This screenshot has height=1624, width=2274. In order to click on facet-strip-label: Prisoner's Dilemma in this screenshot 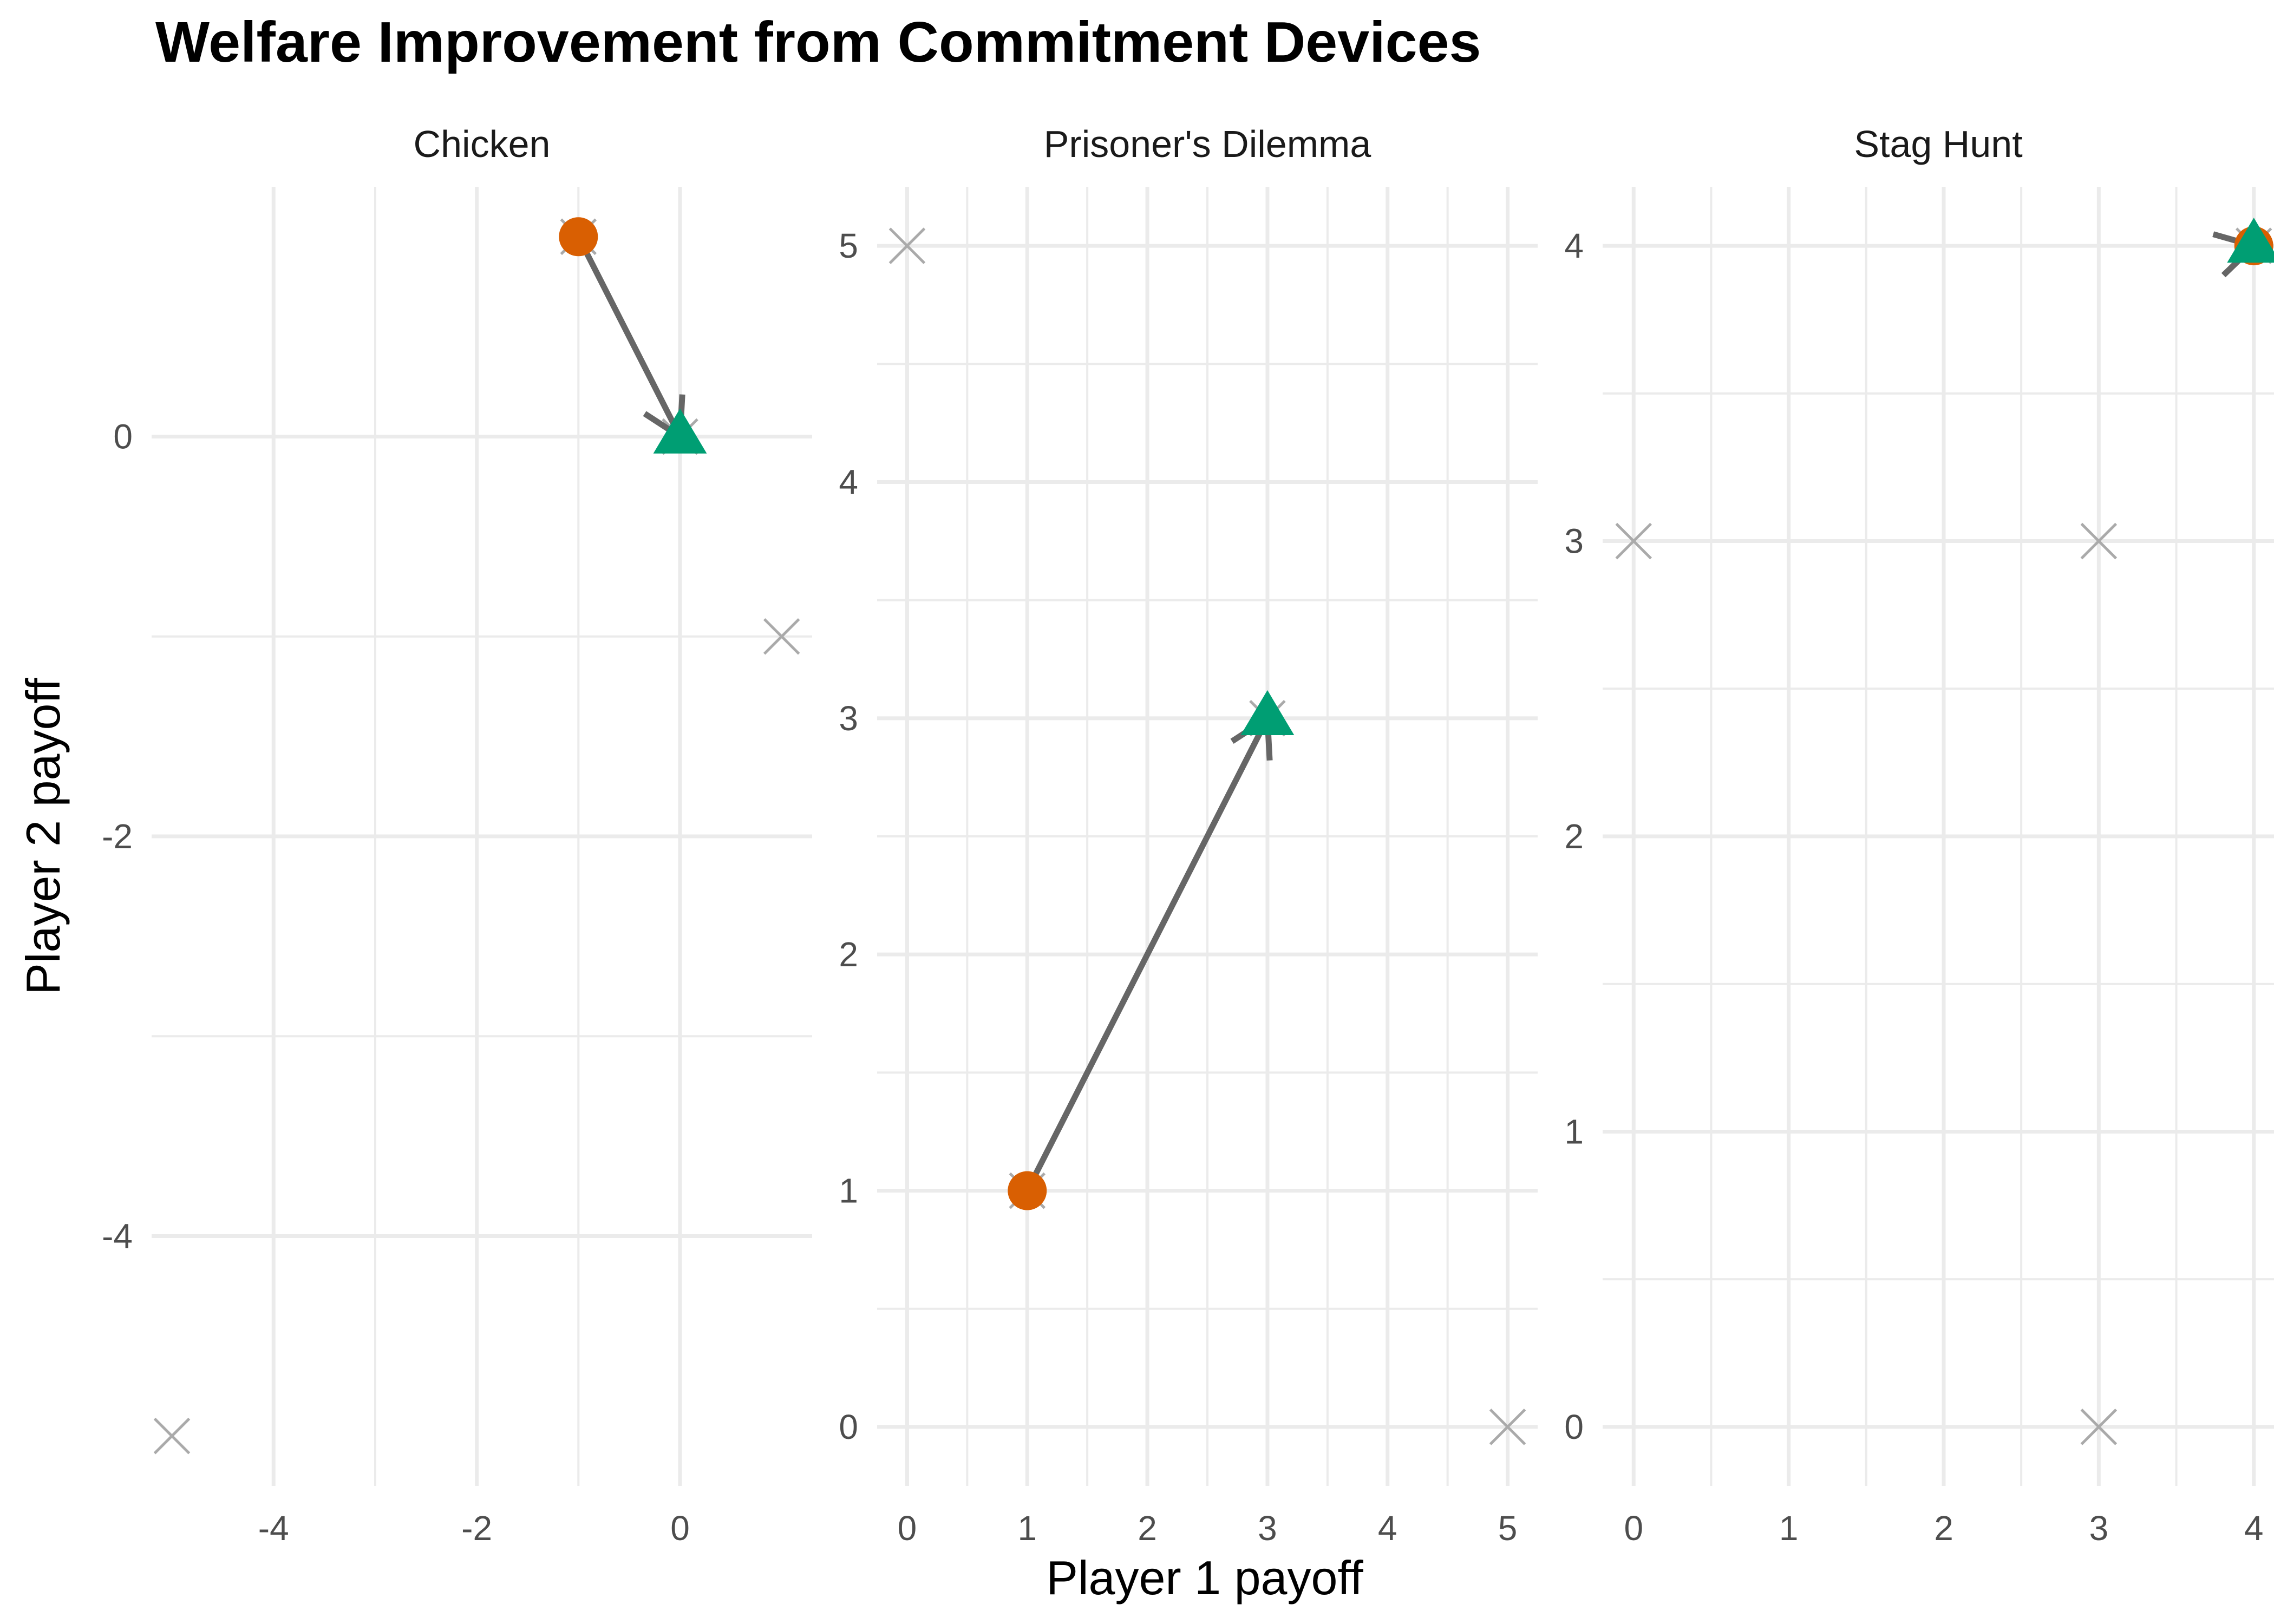, I will do `click(1208, 144)`.